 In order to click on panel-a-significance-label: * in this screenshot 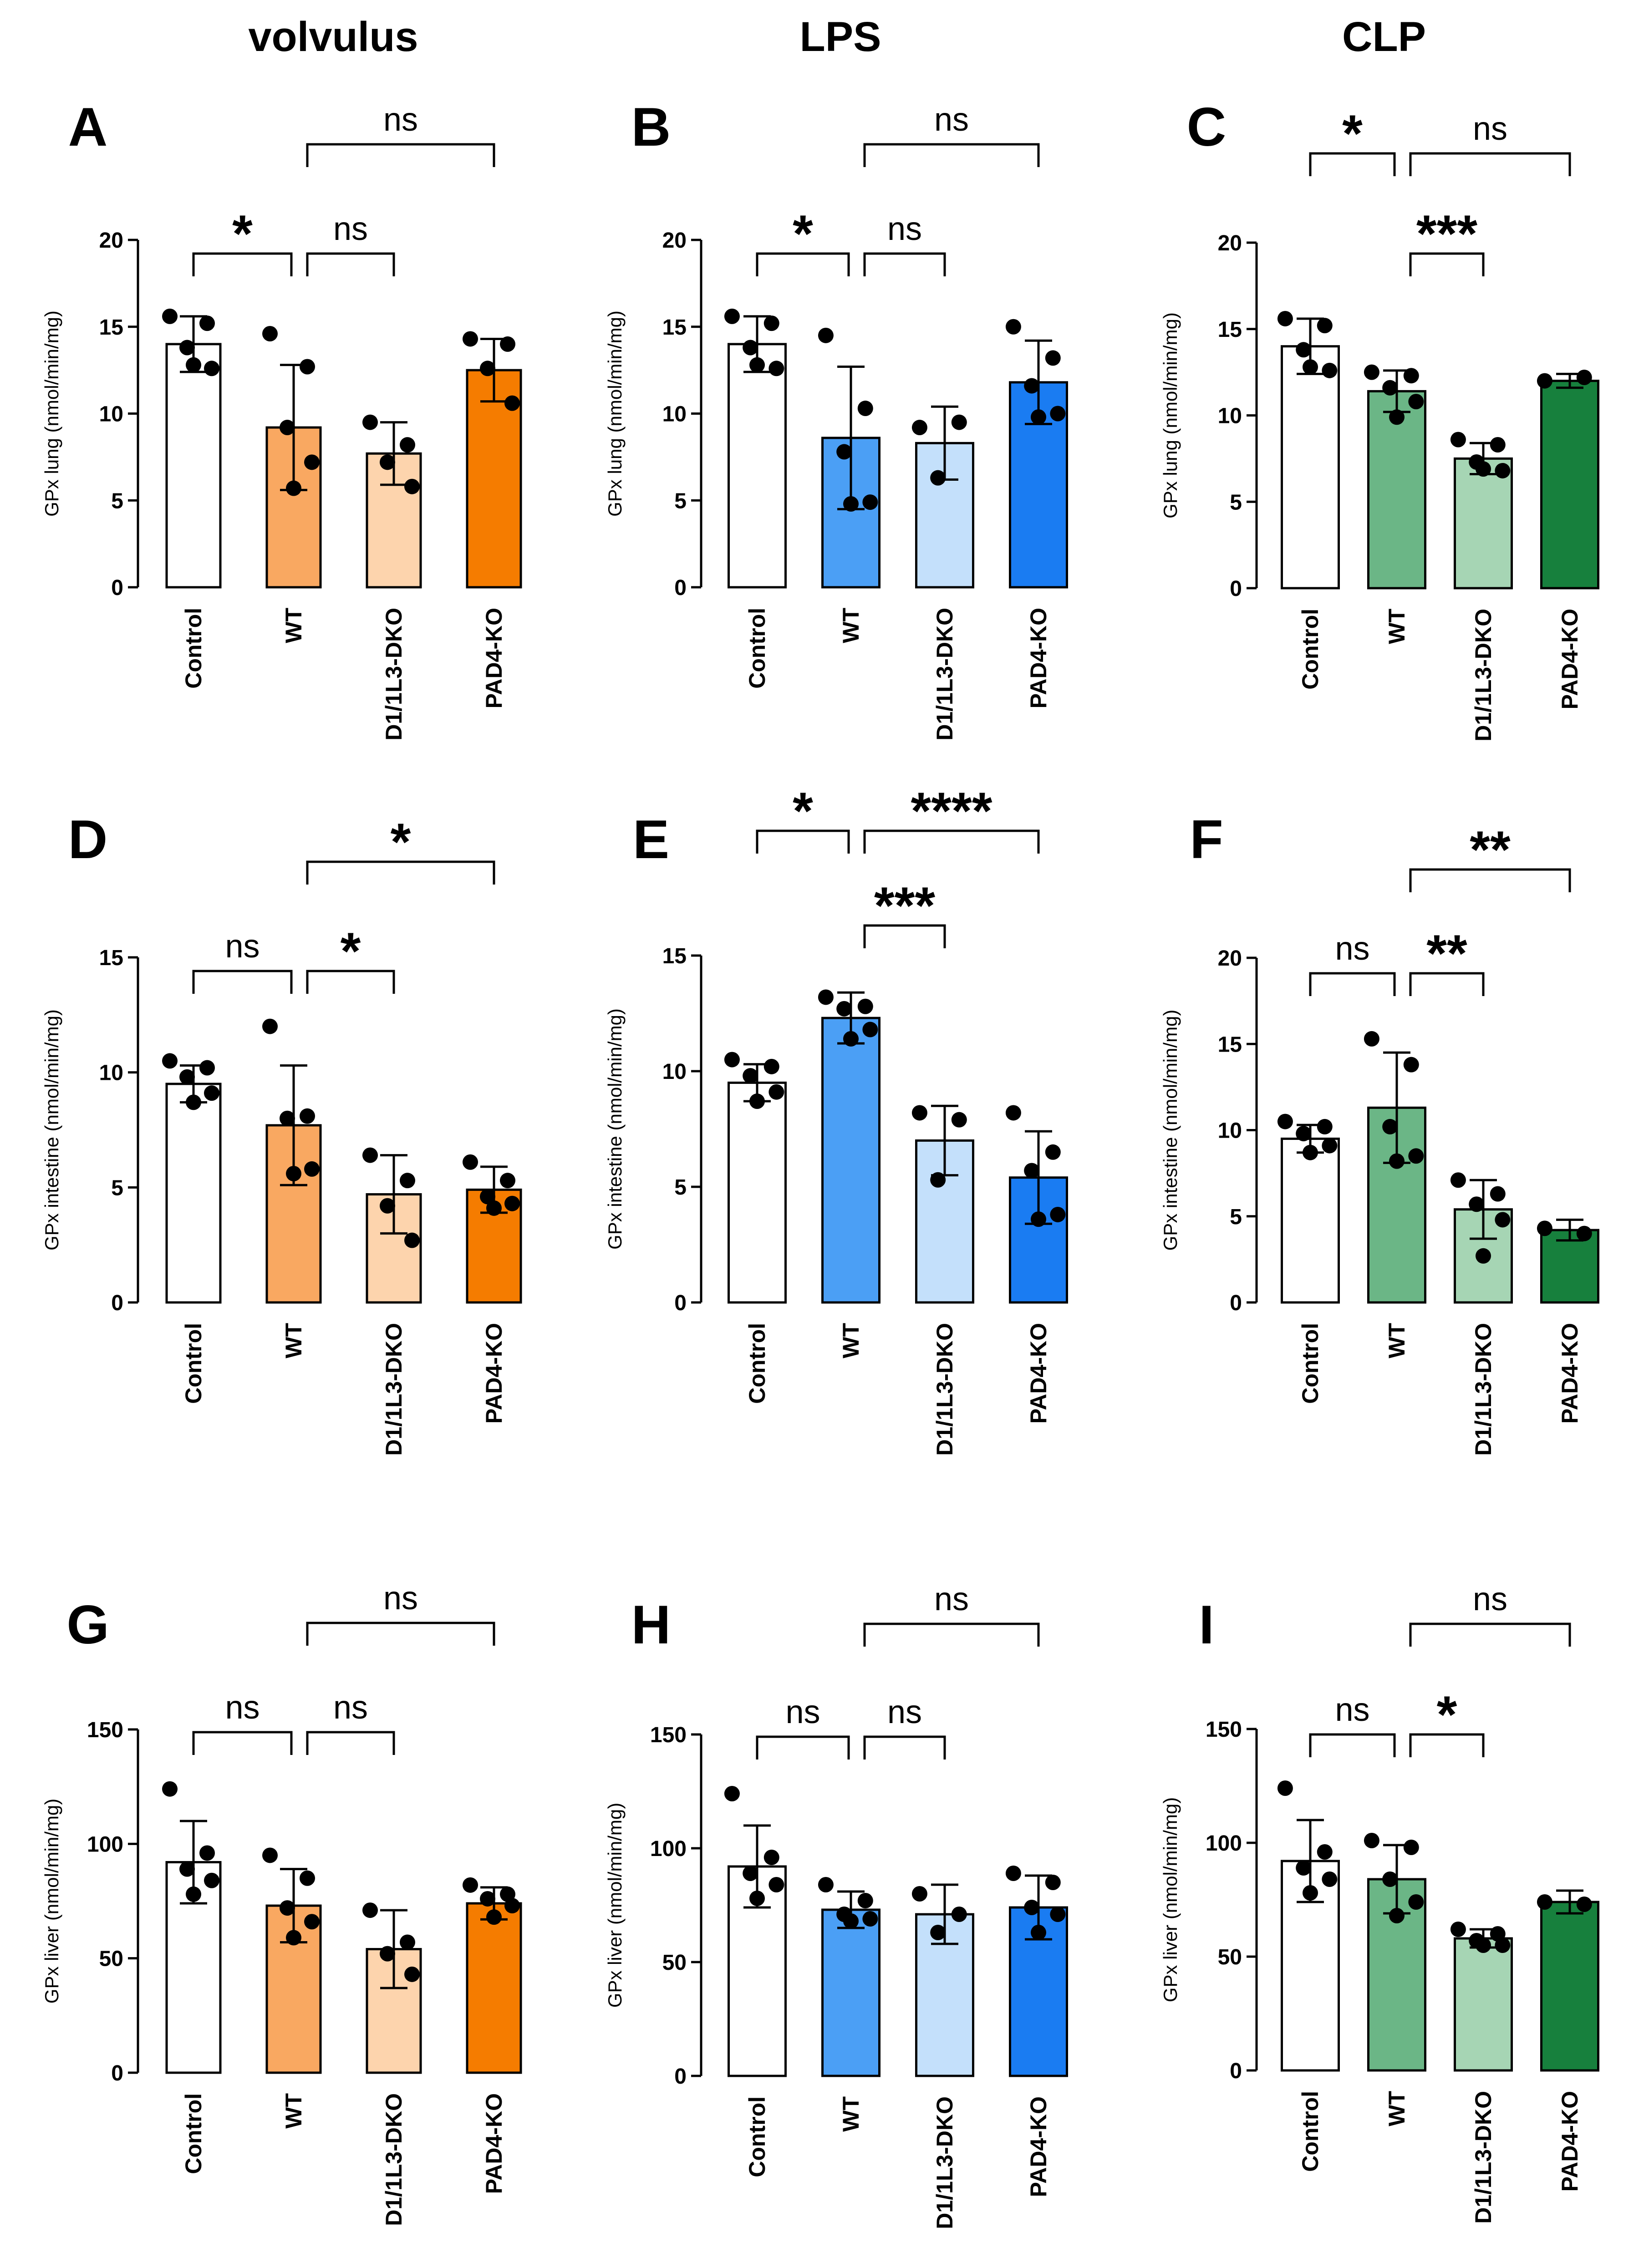, I will do `click(243, 234)`.